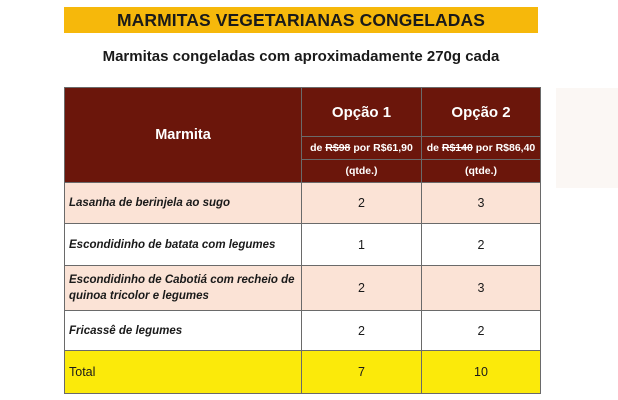 This screenshot has height=400, width=618. Describe the element at coordinates (139, 296) in the screenshot. I see `marmita-name-line-2: quinoa tricolor e legumes` at that location.